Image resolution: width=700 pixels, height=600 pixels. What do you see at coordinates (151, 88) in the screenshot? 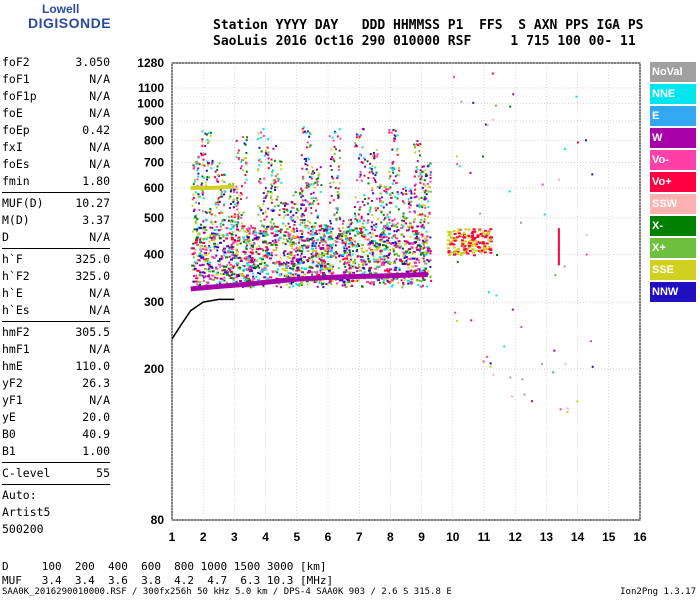
I see `y-tick-label: 1100` at bounding box center [151, 88].